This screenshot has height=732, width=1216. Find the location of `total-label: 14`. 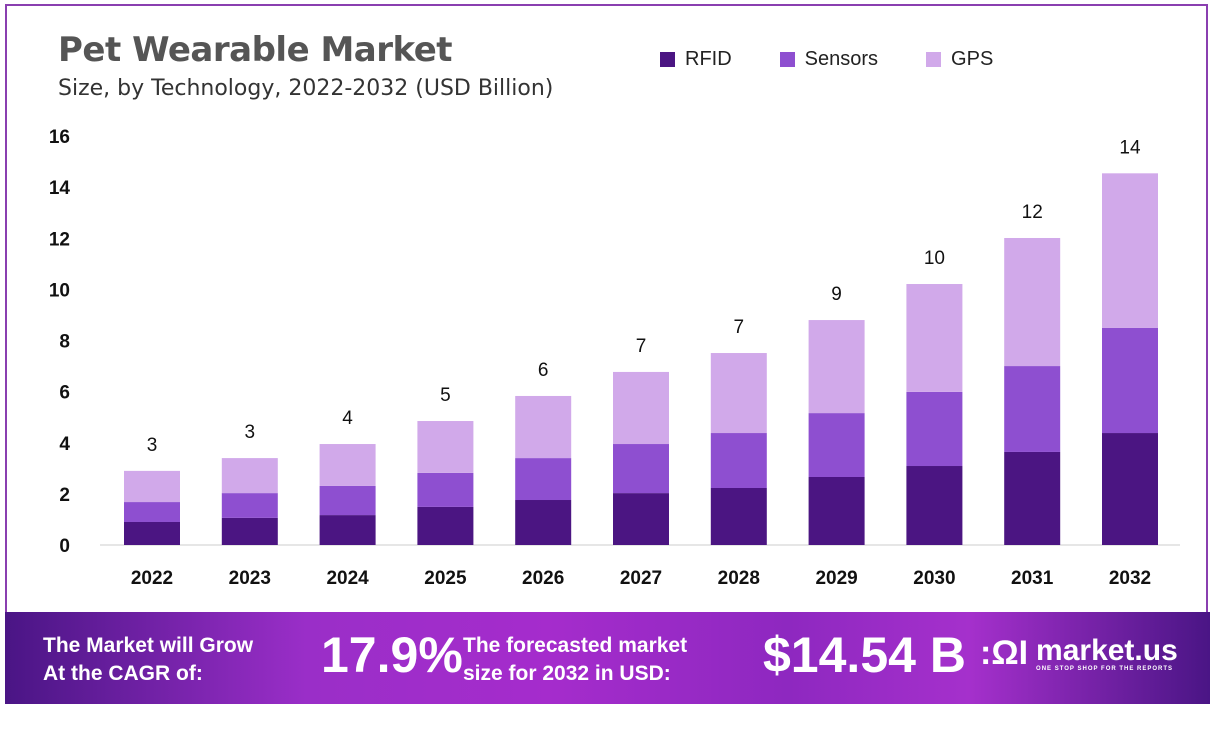

total-label: 14 is located at coordinates (1130, 147).